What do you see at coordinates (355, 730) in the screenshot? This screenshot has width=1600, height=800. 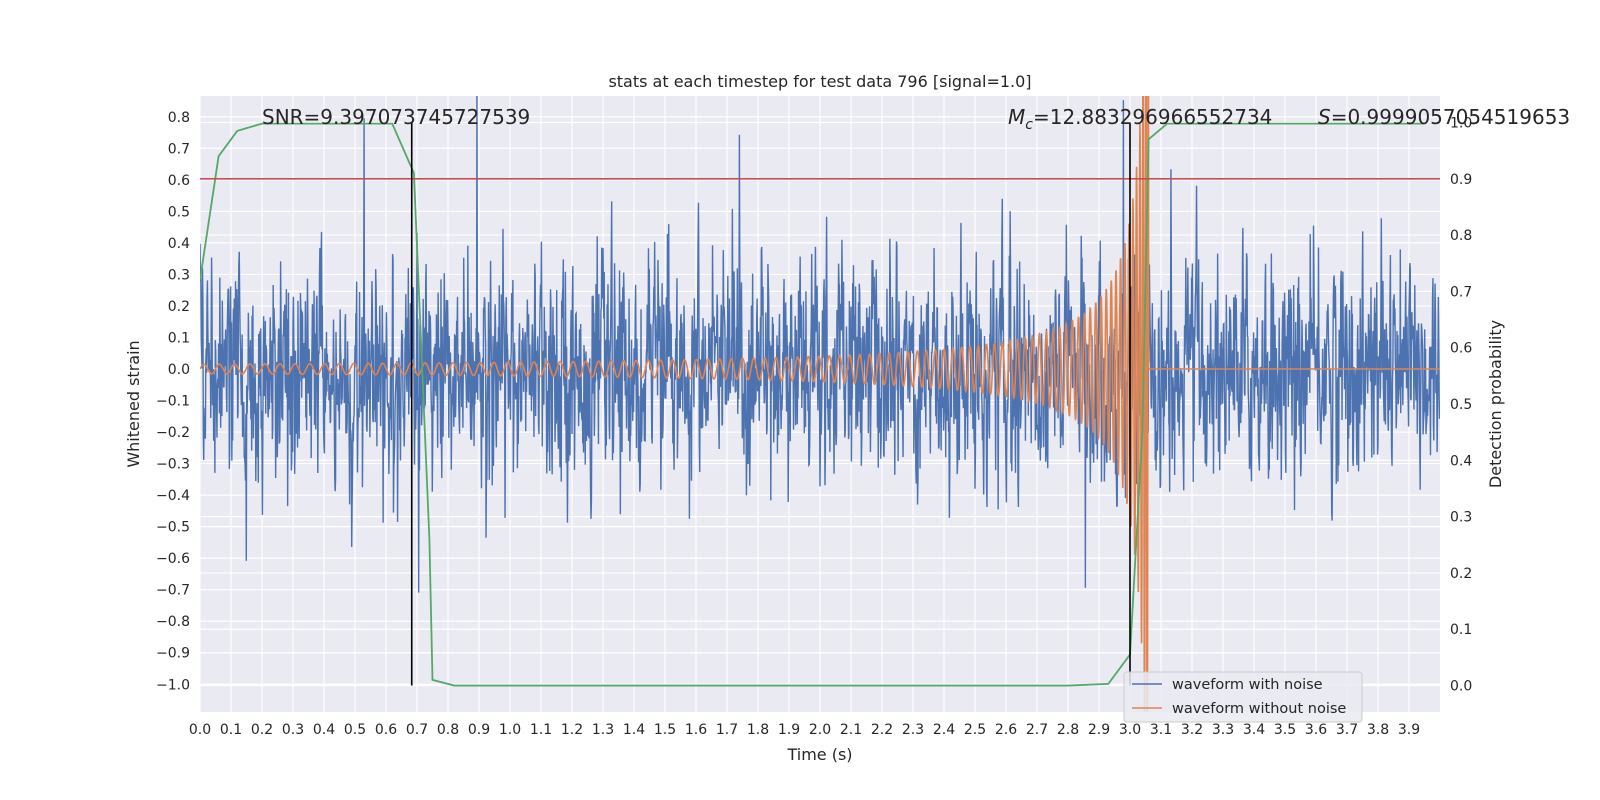 I see `x-tick-label: 0.5` at bounding box center [355, 730].